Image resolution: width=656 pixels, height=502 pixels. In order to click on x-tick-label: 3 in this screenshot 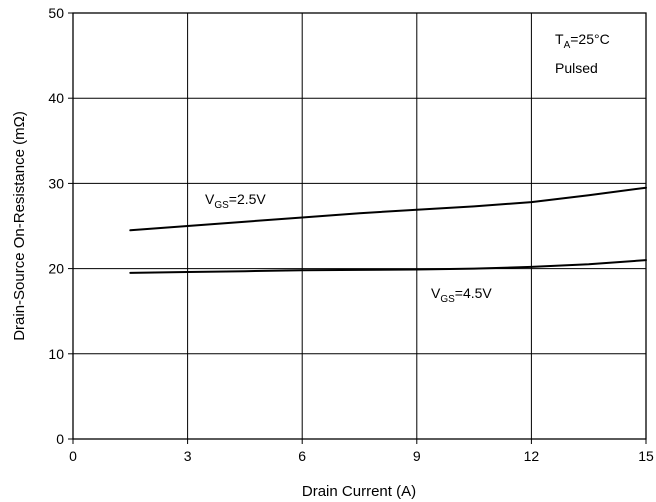, I will do `click(188, 456)`.